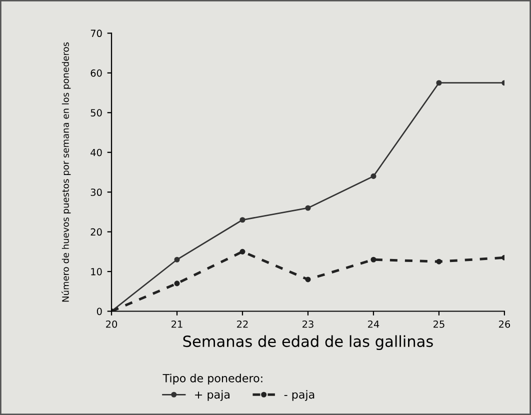 The image size is (531, 415). What do you see at coordinates (99, 312) in the screenshot?
I see `y-tick-label: 0` at bounding box center [99, 312].